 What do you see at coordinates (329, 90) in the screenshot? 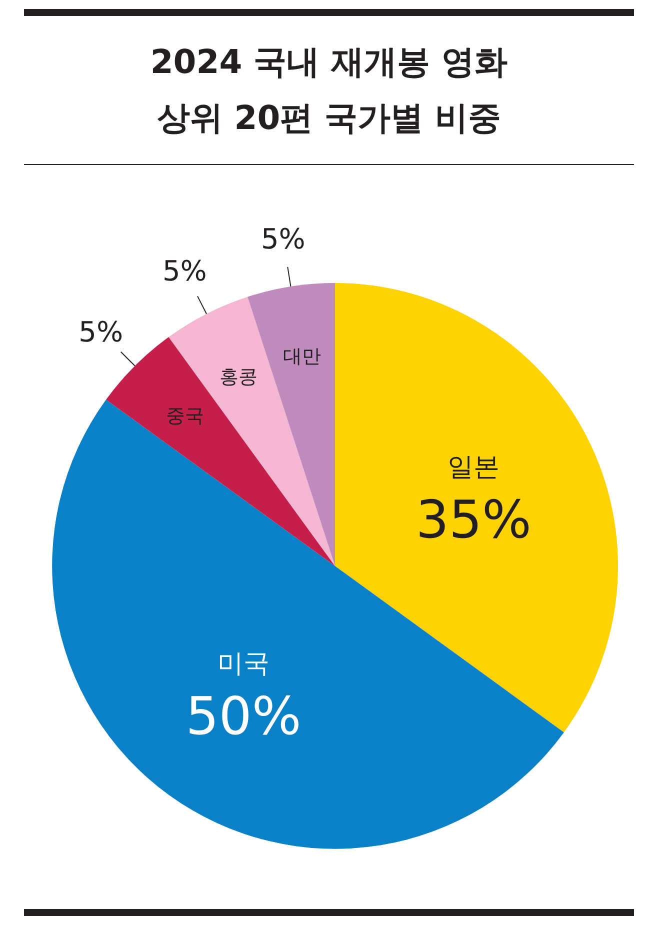
I see `chart-title: 2024 국내 재개봉 영화 상위 20편 국가별 비중` at bounding box center [329, 90].